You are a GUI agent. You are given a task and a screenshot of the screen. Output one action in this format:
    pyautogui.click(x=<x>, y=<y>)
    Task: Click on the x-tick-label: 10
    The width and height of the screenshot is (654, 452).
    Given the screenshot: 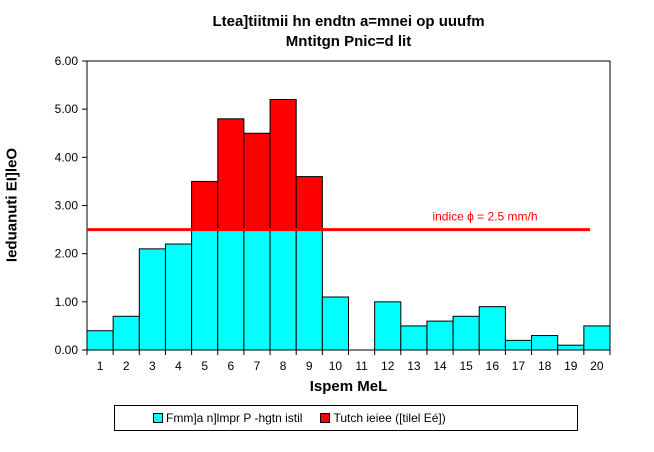 What is the action you would take?
    pyautogui.click(x=336, y=366)
    